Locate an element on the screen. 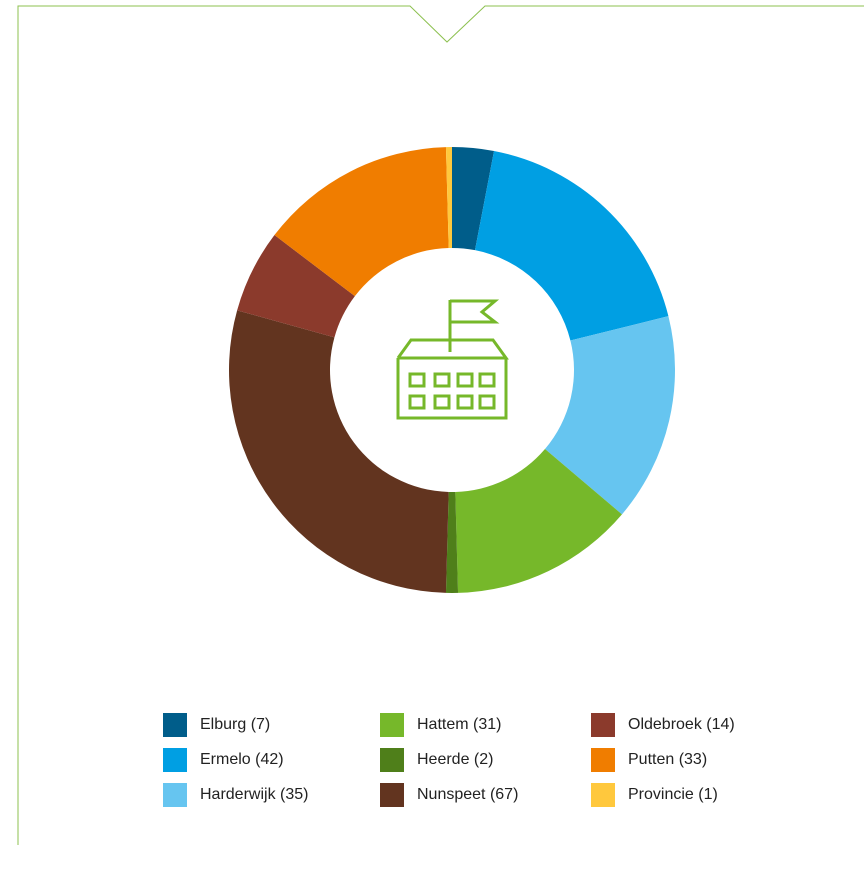 The height and width of the screenshot is (869, 864). legend-label: Ermelo (42) is located at coordinates (242, 759).